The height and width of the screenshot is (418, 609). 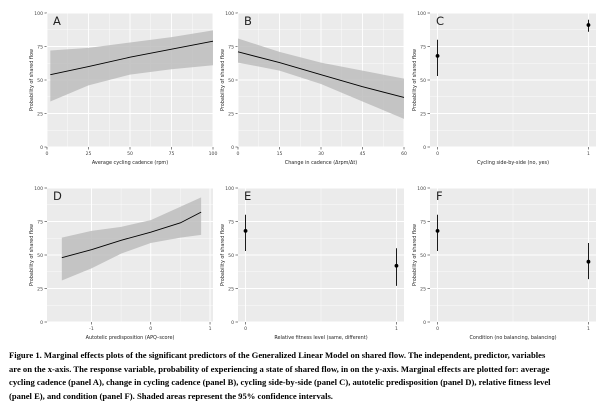 What do you see at coordinates (130, 163) in the screenshot?
I see `x-axis-label: Average cycling cadence (rpm)` at bounding box center [130, 163].